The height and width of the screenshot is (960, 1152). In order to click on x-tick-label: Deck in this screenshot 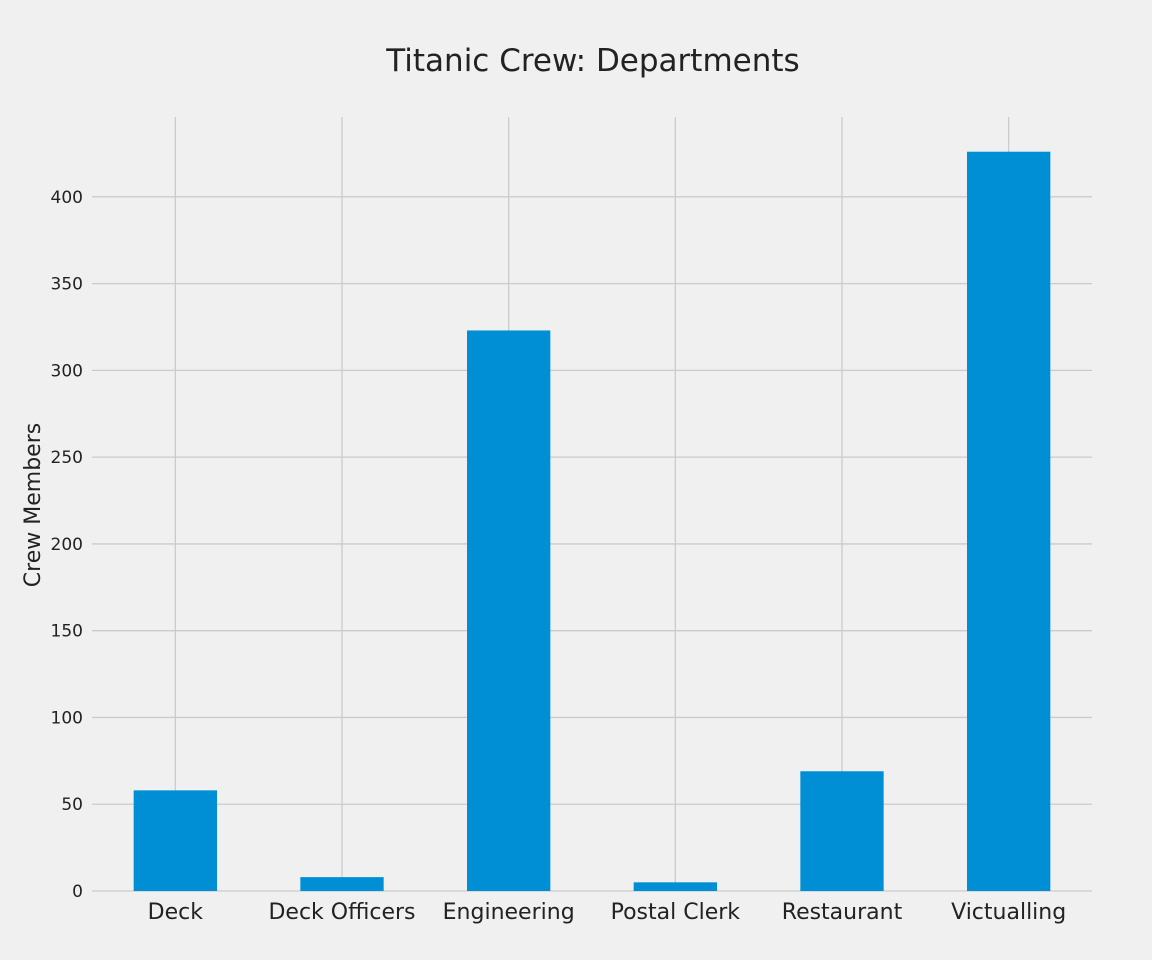, I will do `click(176, 912)`.